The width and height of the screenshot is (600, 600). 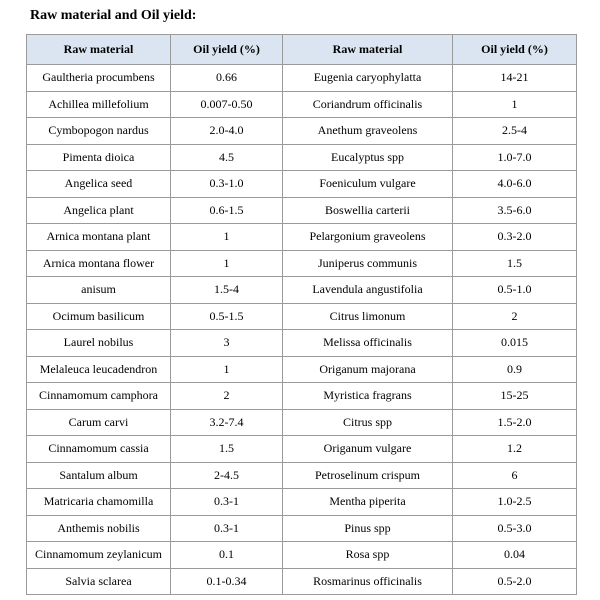 What do you see at coordinates (226, 184) in the screenshot?
I see `oil-yield-left-cell: 0.3-1.0` at bounding box center [226, 184].